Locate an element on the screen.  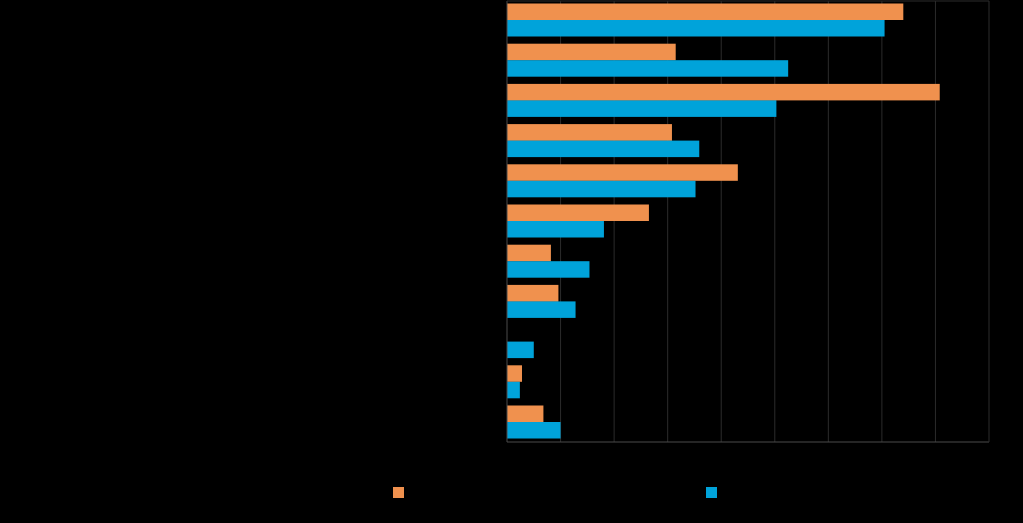
legend-swatch-series-b is located at coordinates (711, 492).